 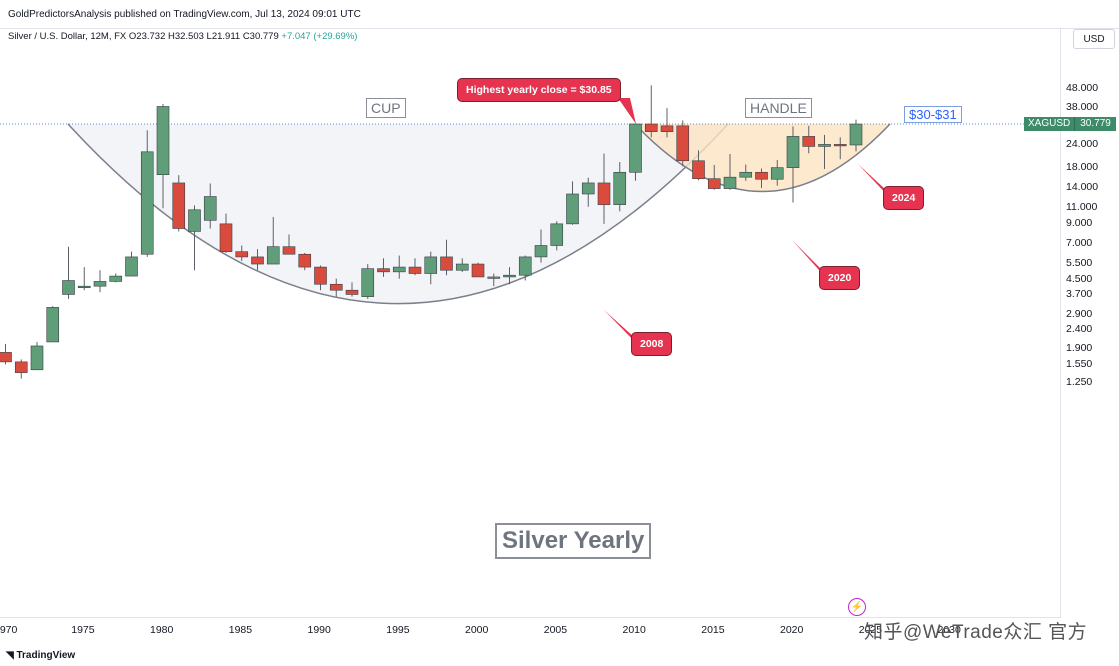 What do you see at coordinates (10, 655) in the screenshot?
I see `tradingview-logo-icon: ◥` at bounding box center [10, 655].